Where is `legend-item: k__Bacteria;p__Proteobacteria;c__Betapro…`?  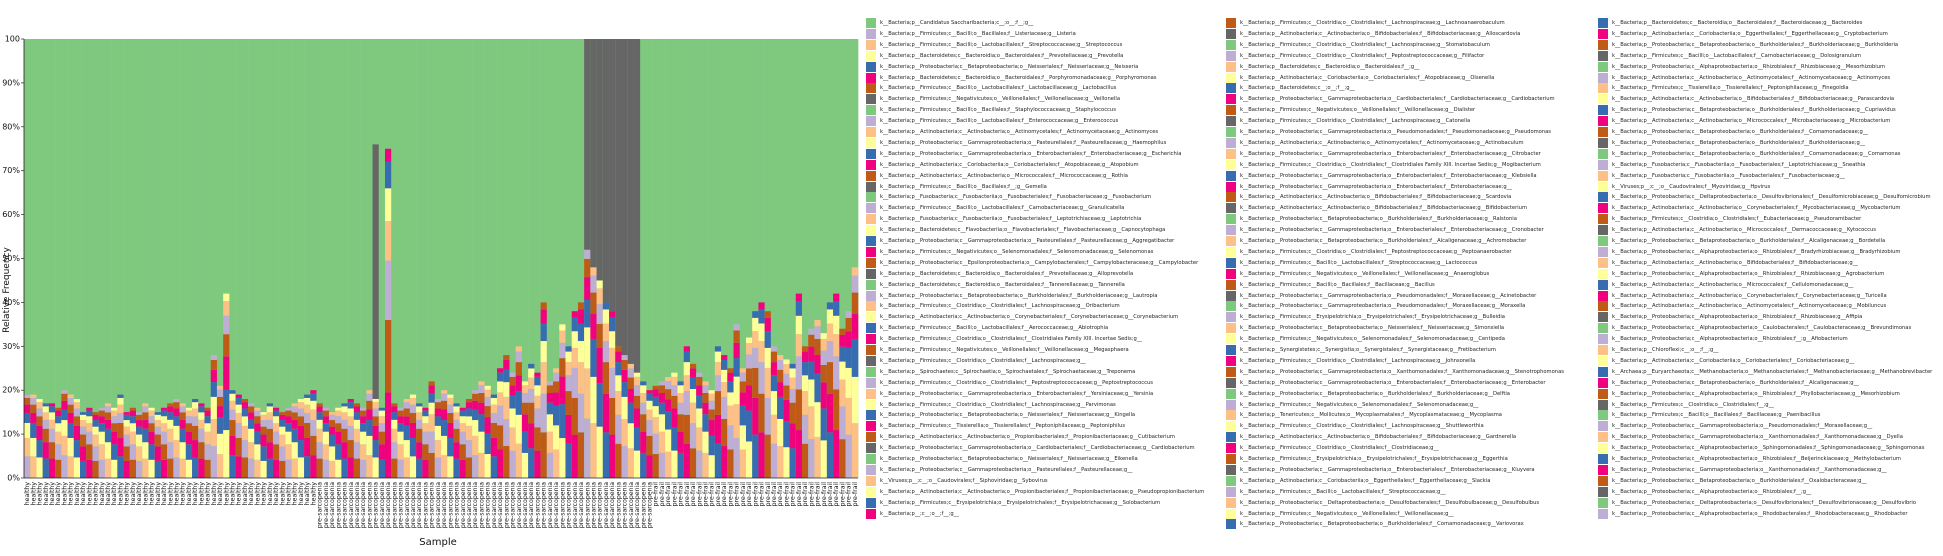 legend-item: k__Bacteria;p__Proteobacteria;c__Betapro… is located at coordinates (1045, 459).